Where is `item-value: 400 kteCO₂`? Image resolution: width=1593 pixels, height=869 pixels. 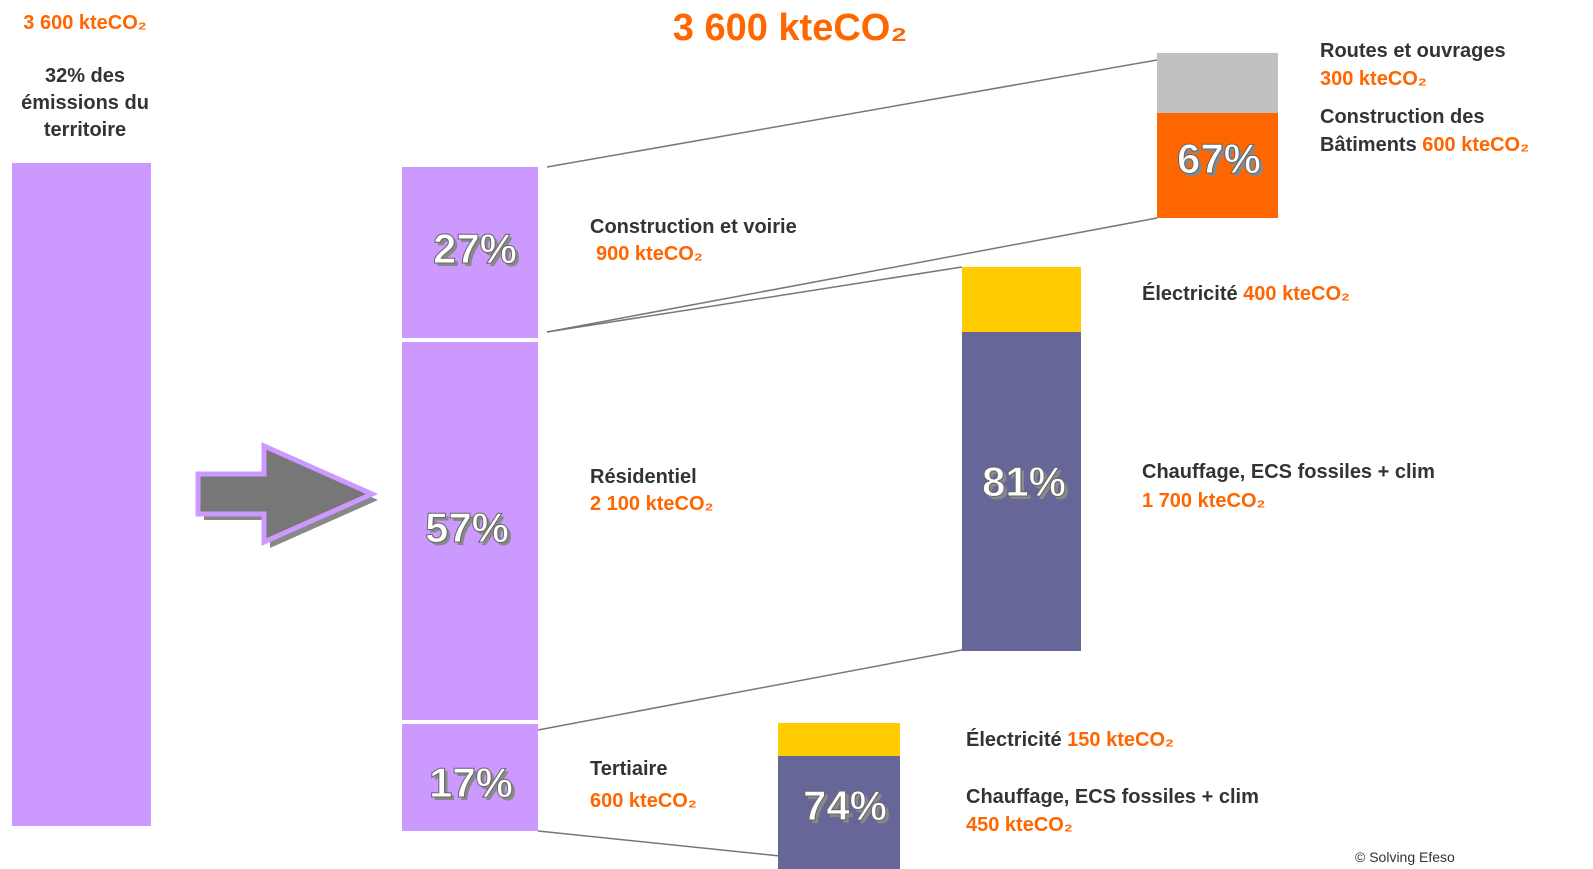
item-value: 400 kteCO₂ is located at coordinates (1296, 294).